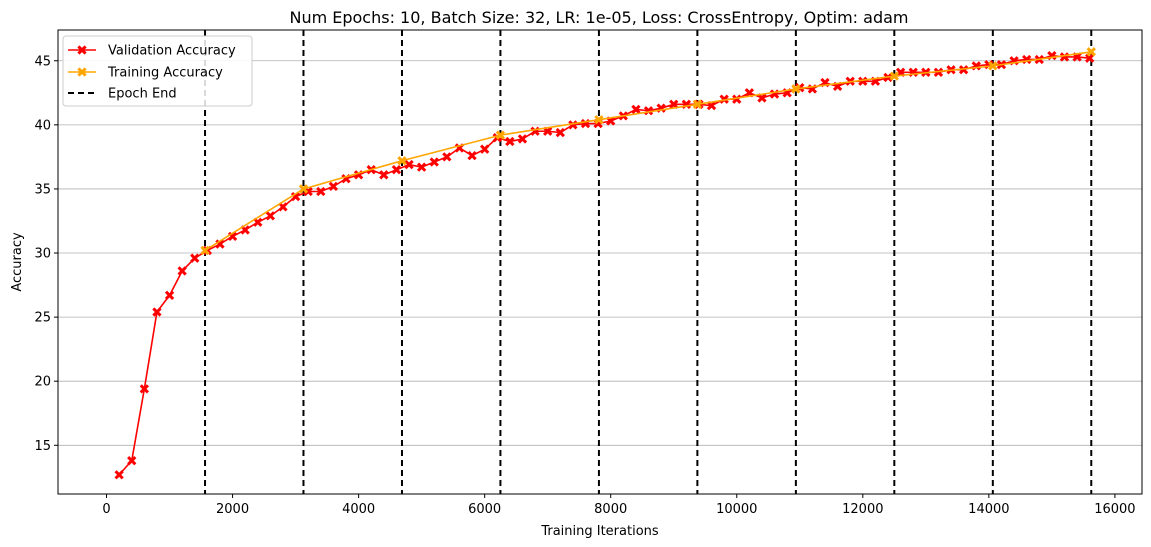 This screenshot has height=547, width=1151. What do you see at coordinates (42, 446) in the screenshot?
I see `y-tick-label: 15` at bounding box center [42, 446].